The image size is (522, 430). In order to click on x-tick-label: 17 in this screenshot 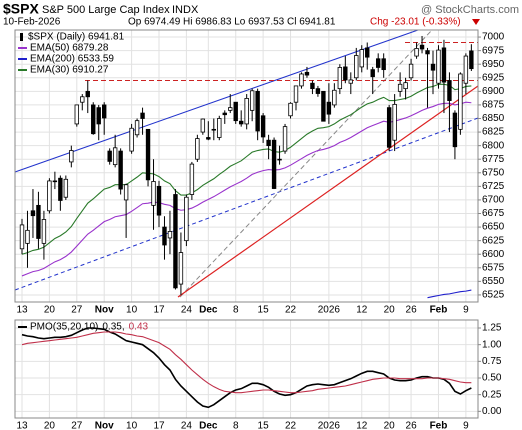, I will do `click(159, 310)`.